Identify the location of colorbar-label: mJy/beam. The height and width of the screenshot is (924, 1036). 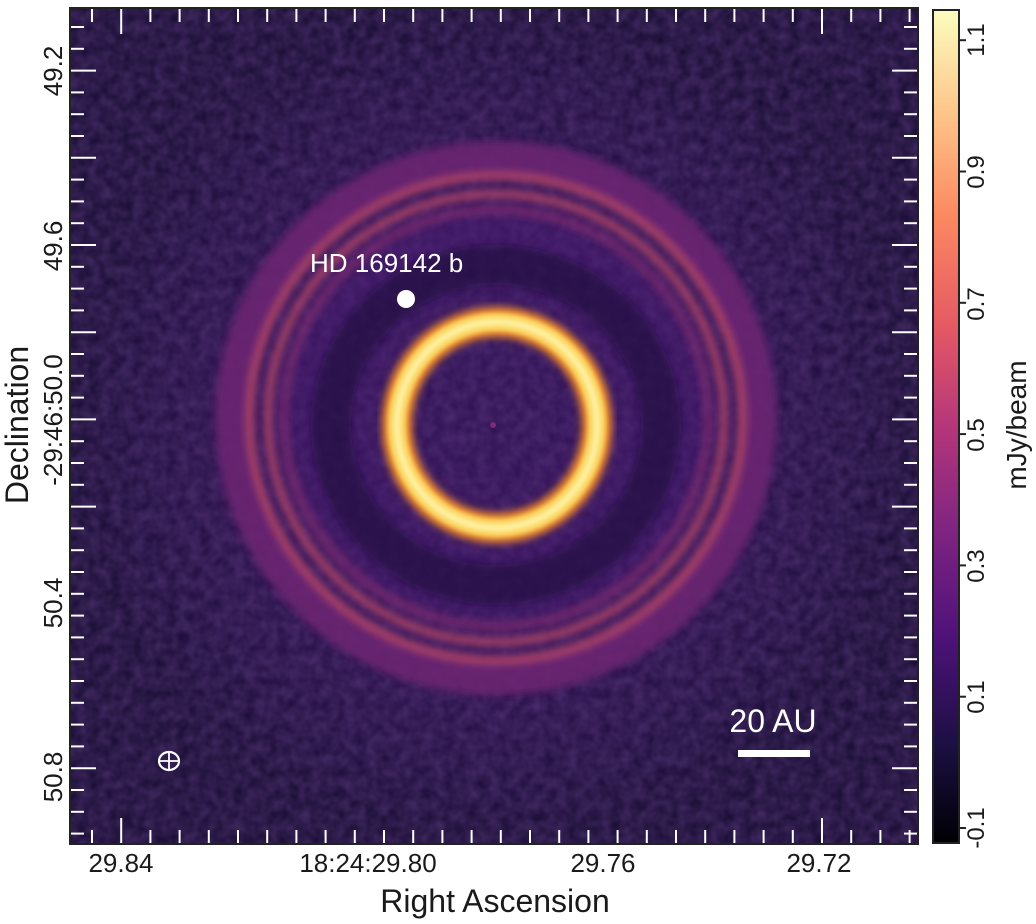
(1016, 424).